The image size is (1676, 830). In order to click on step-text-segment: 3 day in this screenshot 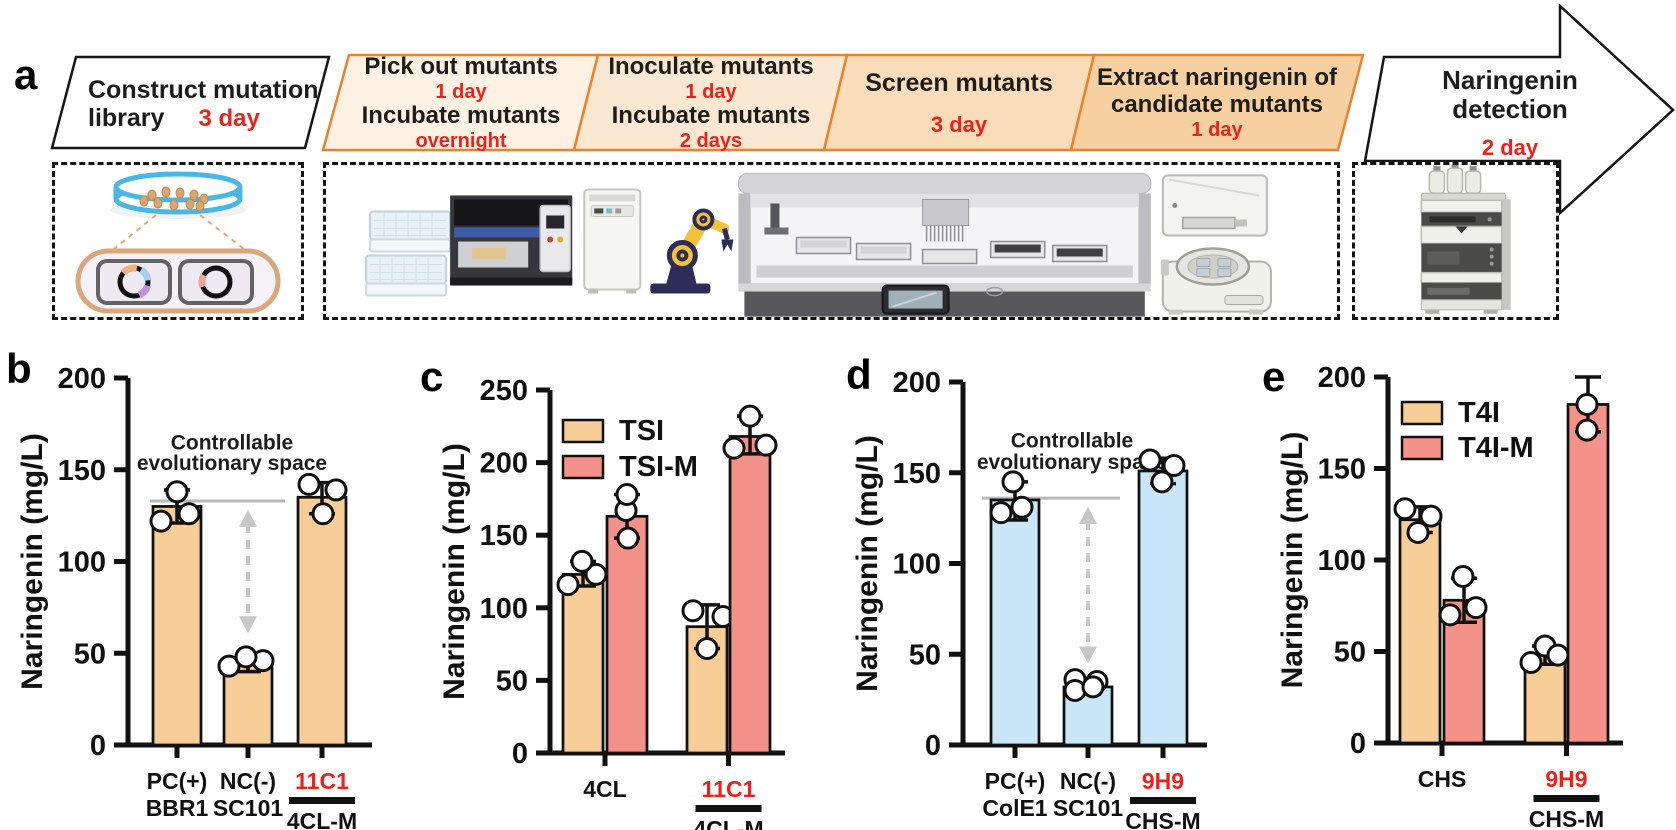, I will do `click(959, 124)`.